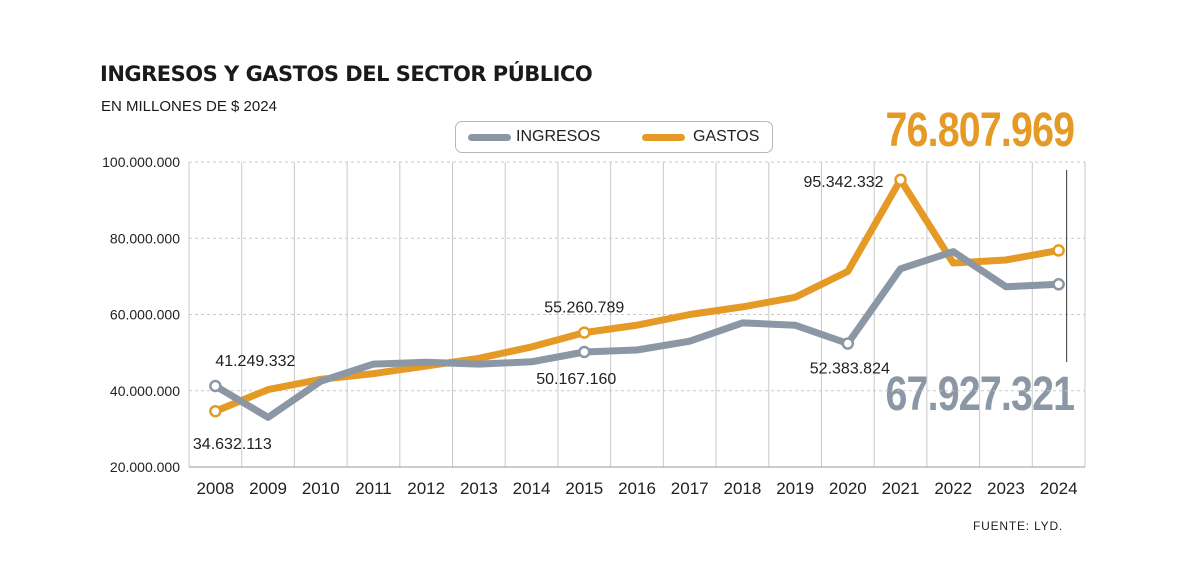  Describe the element at coordinates (426, 488) in the screenshot. I see `x-tick-label: 2012` at that location.